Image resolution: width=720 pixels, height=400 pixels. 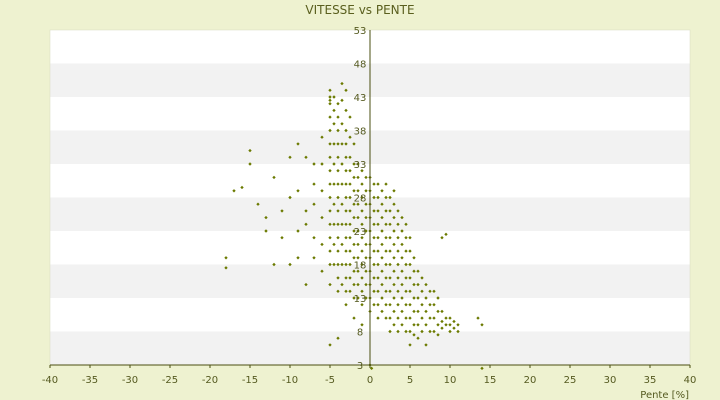 What do you see at coordinates (170, 380) in the screenshot?
I see `x-tick-label: -25` at bounding box center [170, 380].